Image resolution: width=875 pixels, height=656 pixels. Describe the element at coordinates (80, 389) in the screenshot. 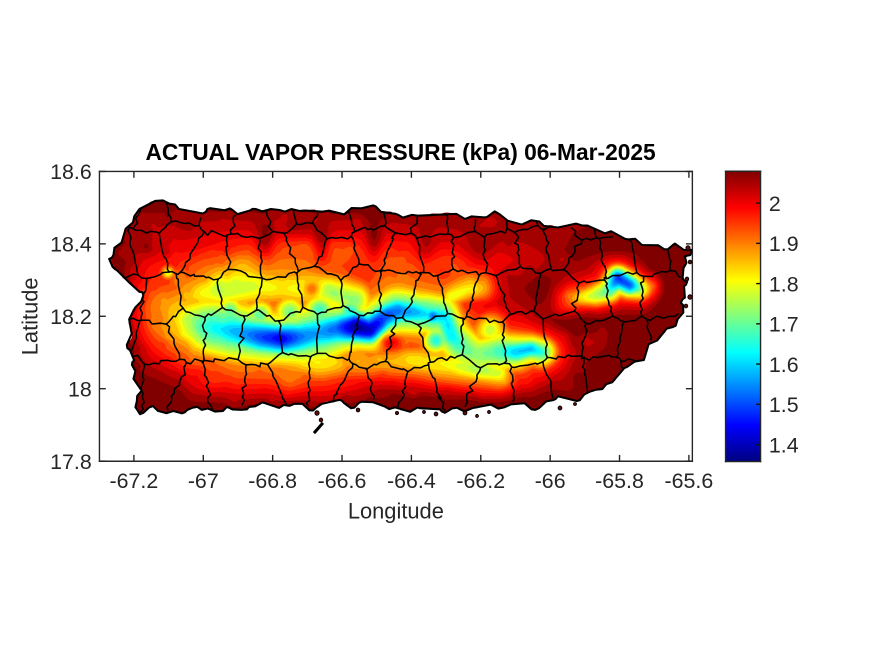

I see `svg-text: 18` at that location.